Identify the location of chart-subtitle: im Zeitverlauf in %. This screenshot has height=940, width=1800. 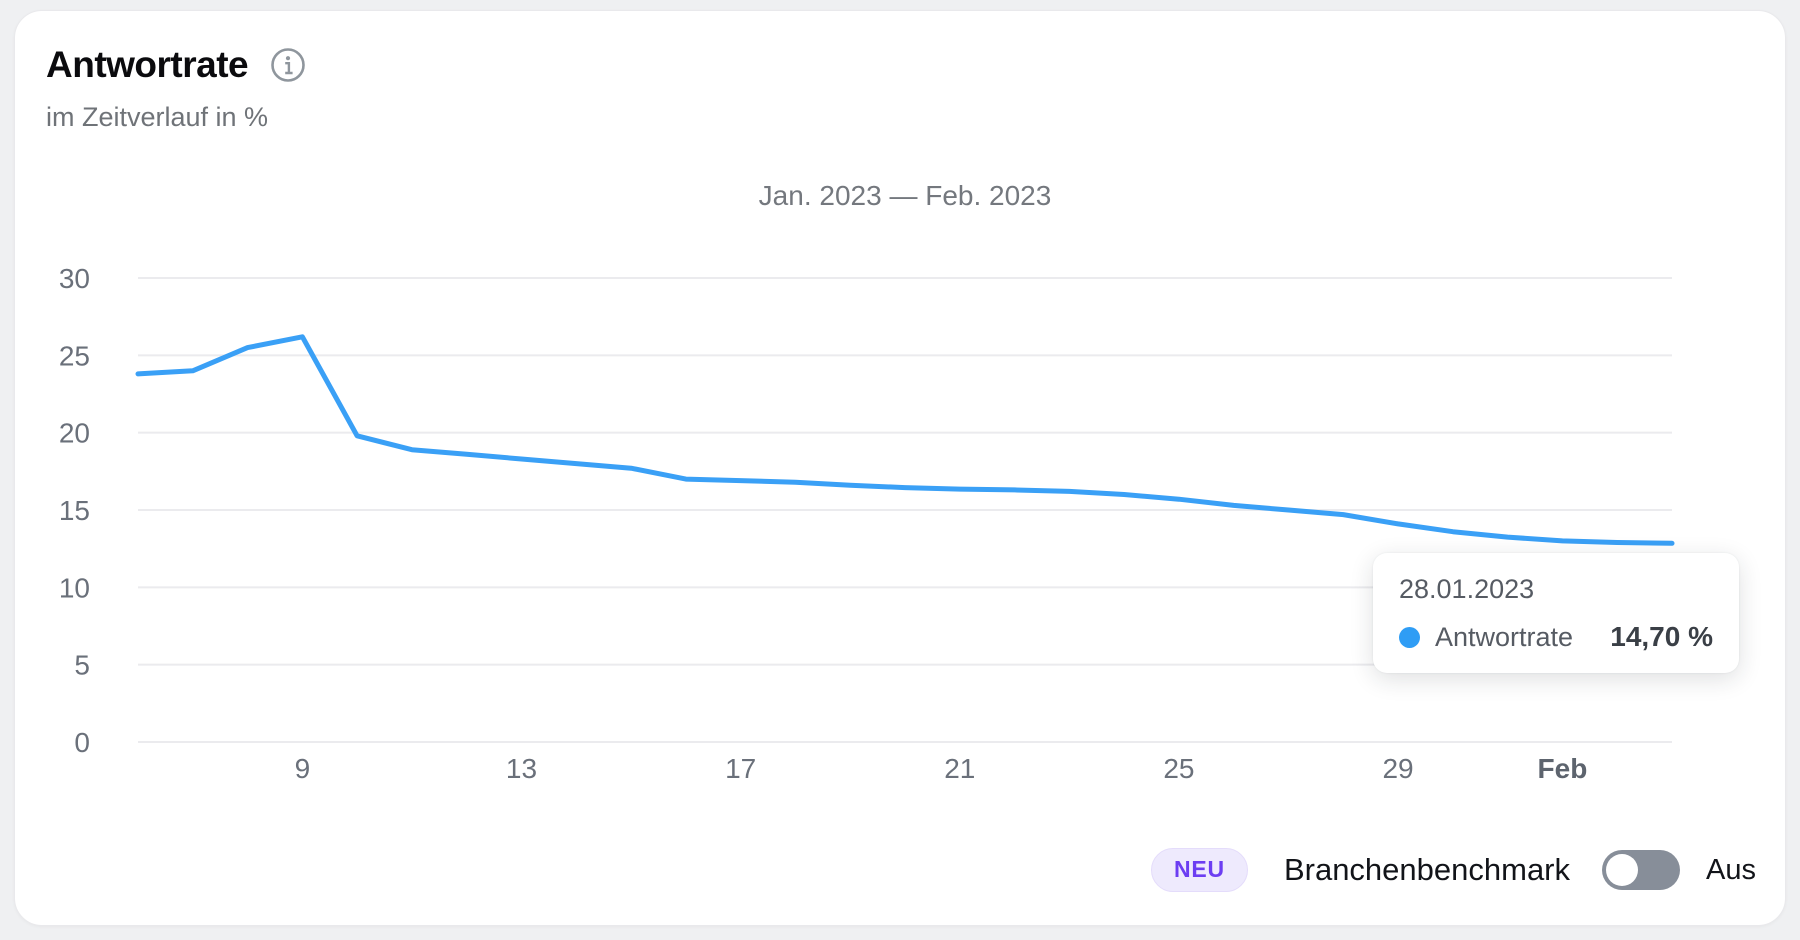
(157, 117).